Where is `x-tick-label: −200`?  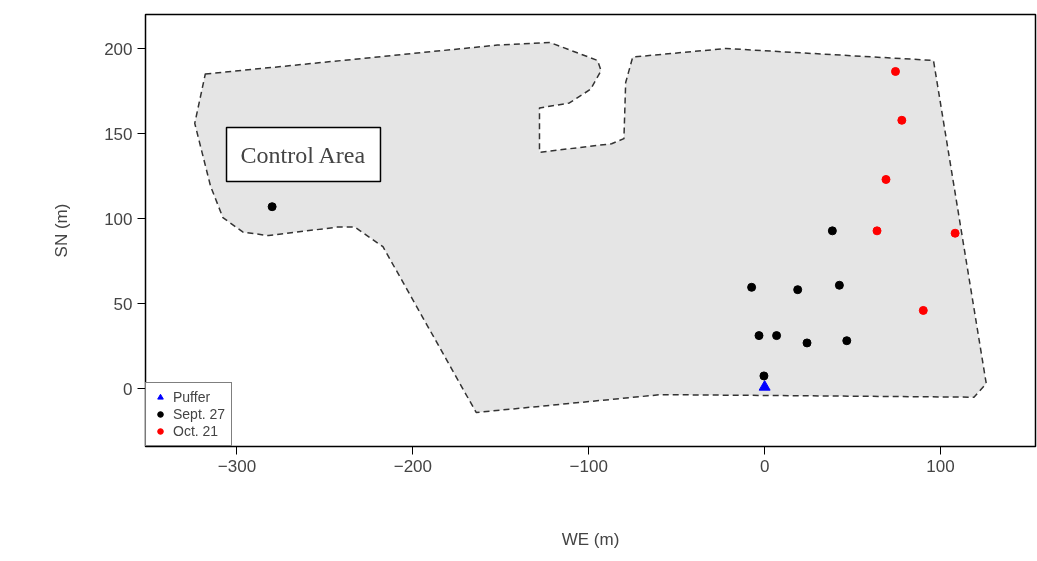 x-tick-label: −200 is located at coordinates (412, 466).